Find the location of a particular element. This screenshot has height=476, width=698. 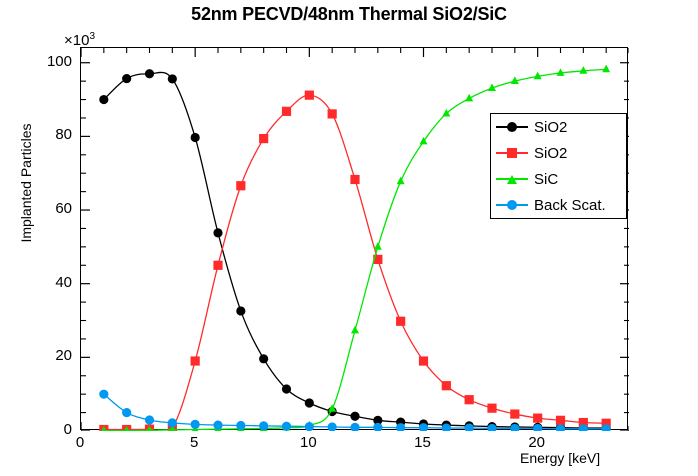

chart-title: 52nm PECVD/48nm Thermal SiO2/SiC is located at coordinates (349, 14).